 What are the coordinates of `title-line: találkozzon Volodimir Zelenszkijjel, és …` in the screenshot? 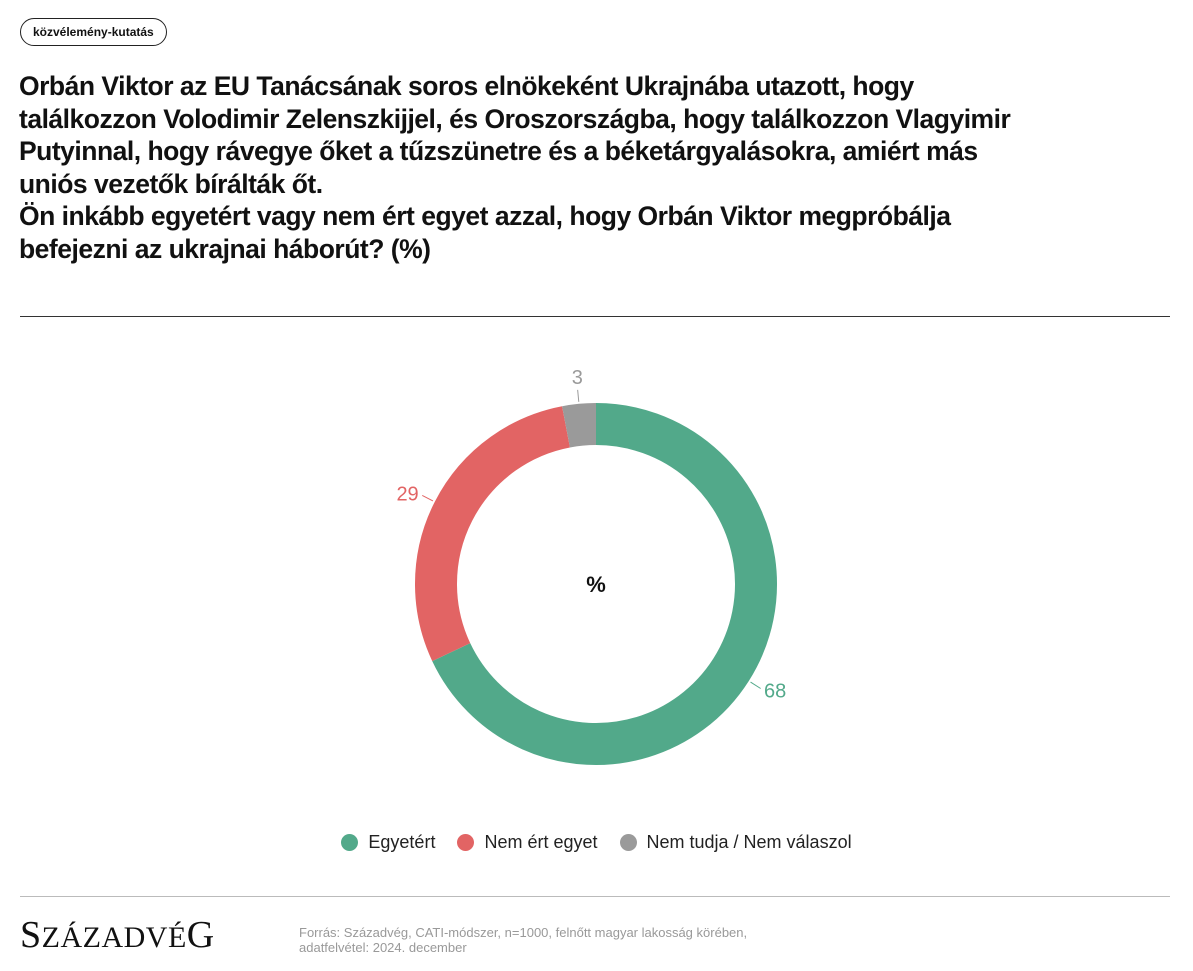 It's located at (515, 118).